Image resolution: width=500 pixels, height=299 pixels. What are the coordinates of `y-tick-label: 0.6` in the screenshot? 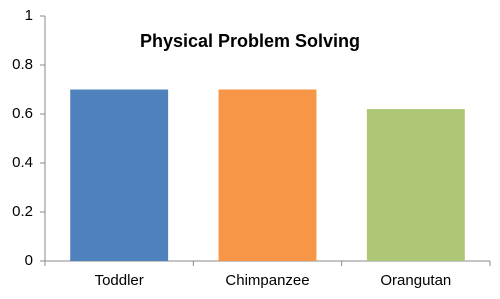 It's located at (22, 113).